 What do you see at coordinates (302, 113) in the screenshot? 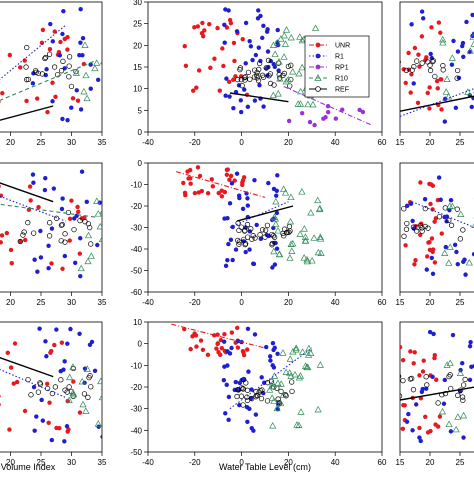
I see `point-rp1` at bounding box center [302, 113].